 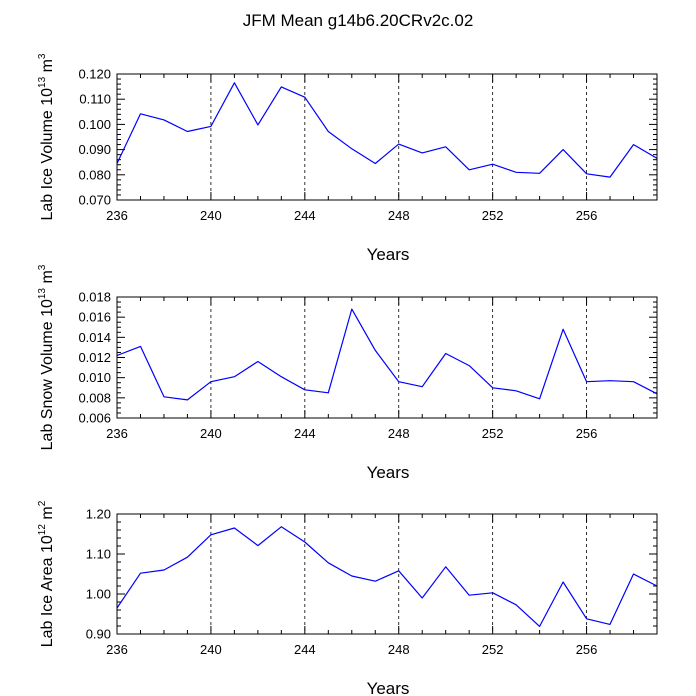 What do you see at coordinates (94, 337) in the screenshot?
I see `y-tick-label: 0.014` at bounding box center [94, 337].